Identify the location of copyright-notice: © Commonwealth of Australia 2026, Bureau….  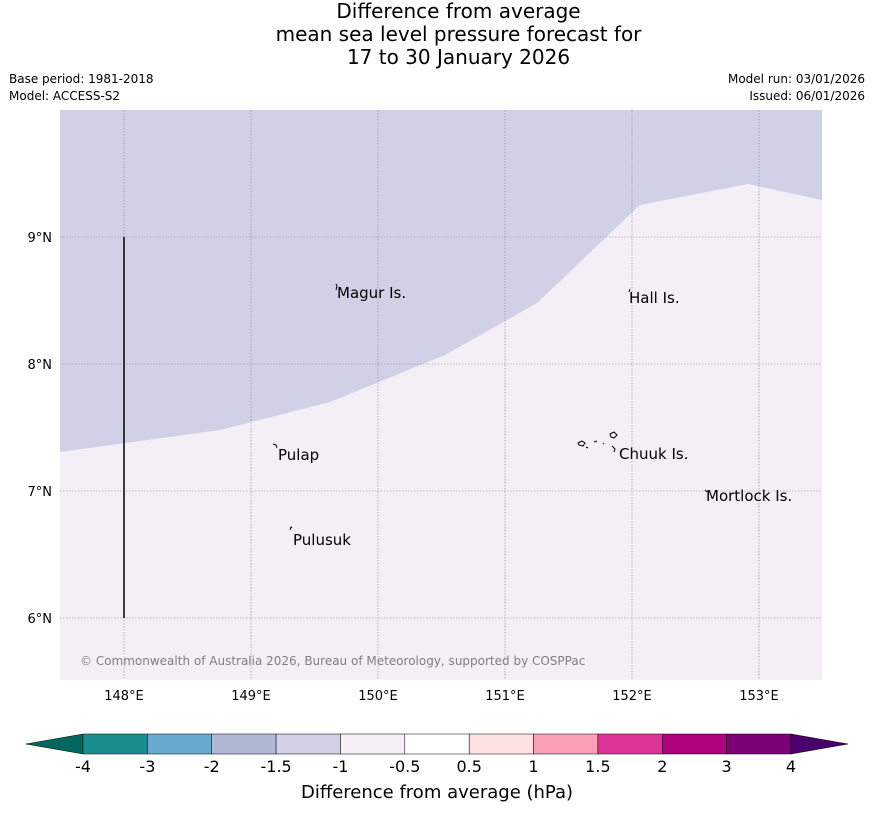
(332, 661).